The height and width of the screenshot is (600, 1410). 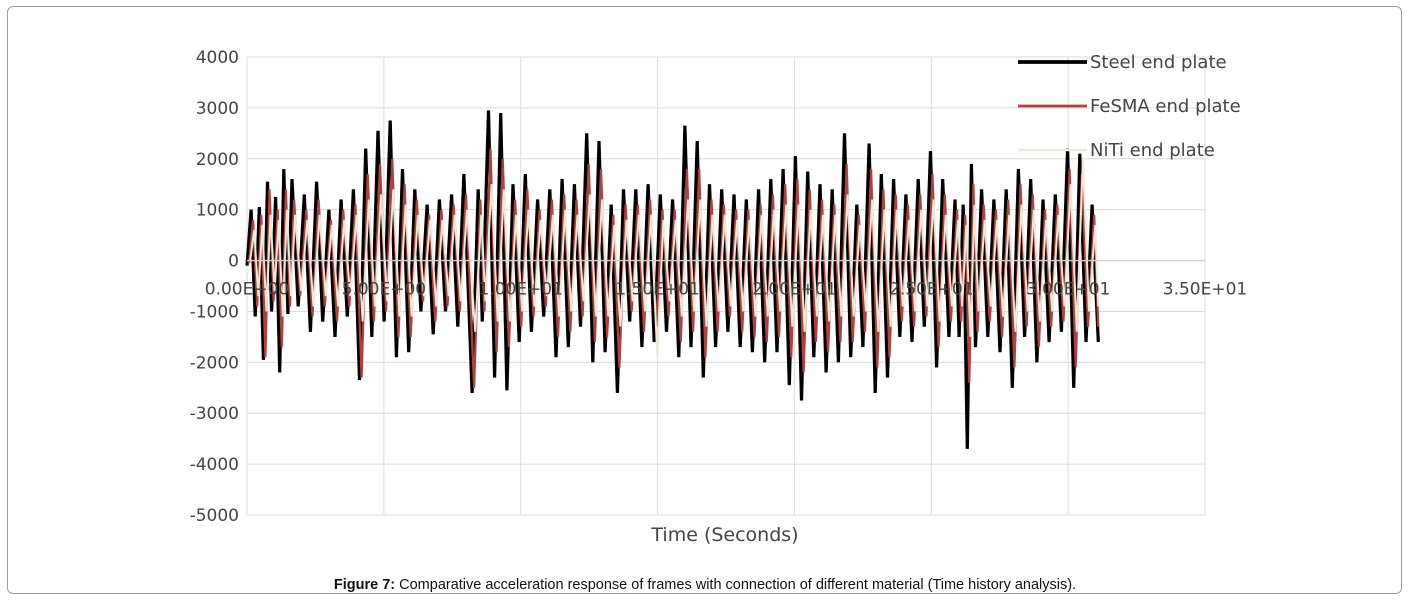 I want to click on x-tick-label: 3.50E+01, so click(x=1205, y=290).